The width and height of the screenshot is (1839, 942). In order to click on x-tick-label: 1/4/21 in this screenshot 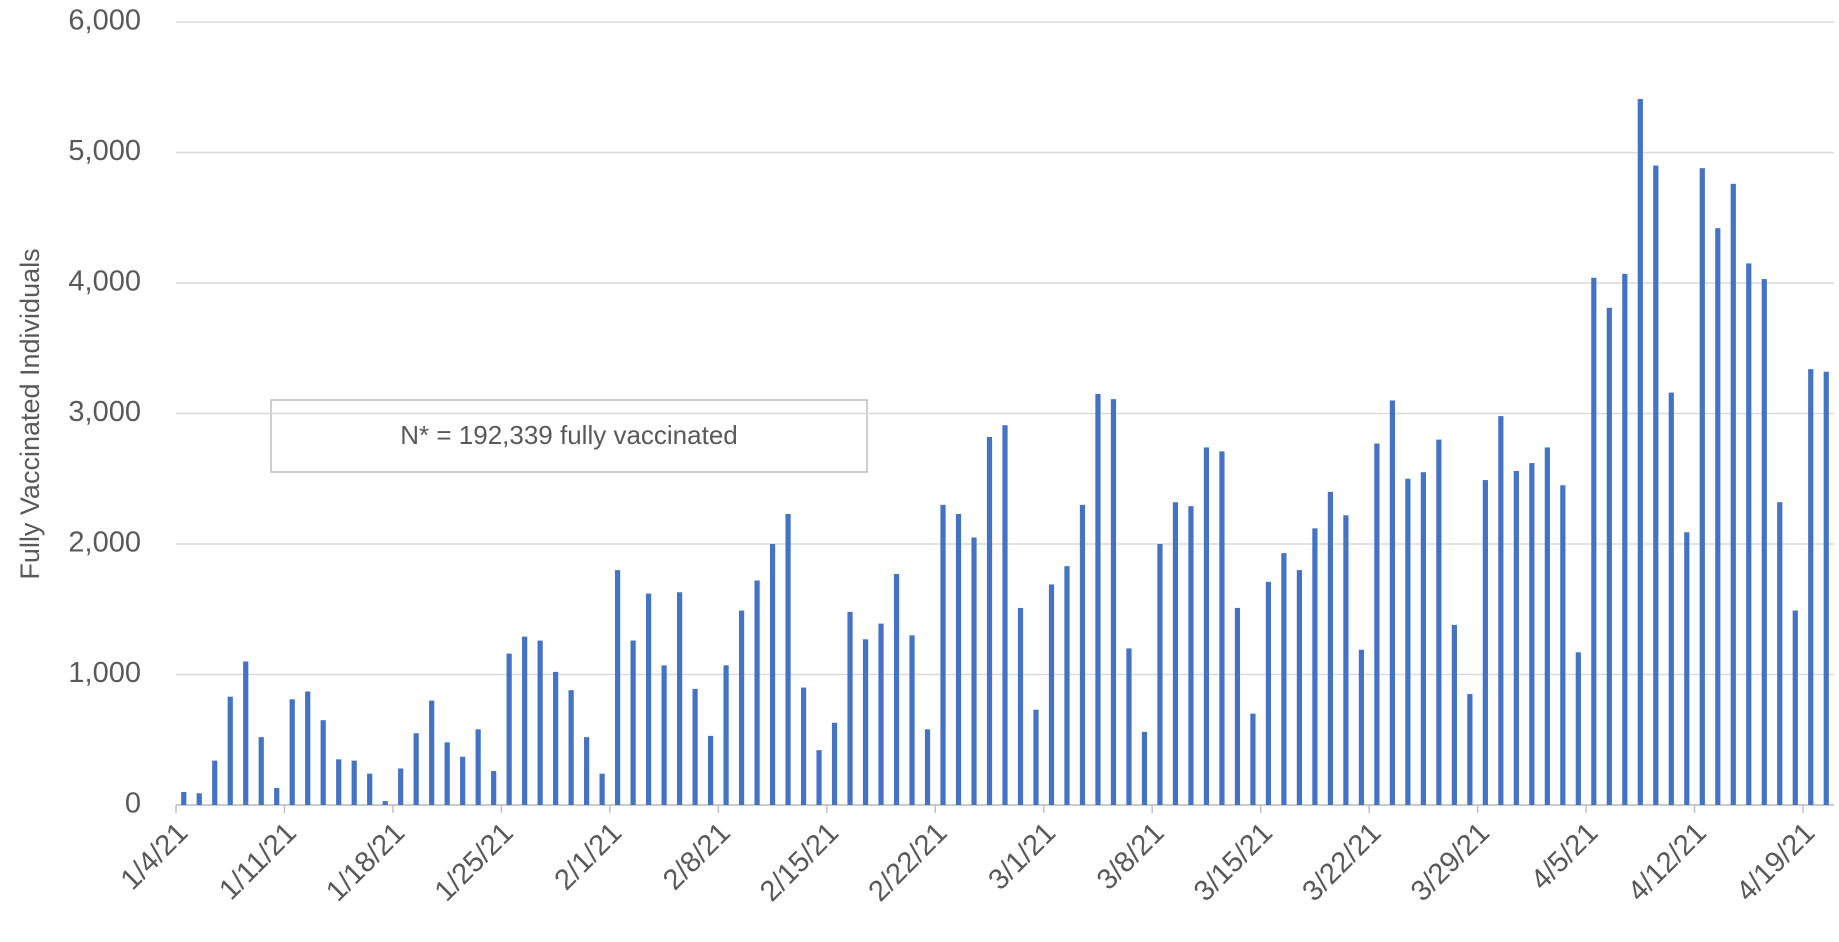, I will do `click(155, 857)`.